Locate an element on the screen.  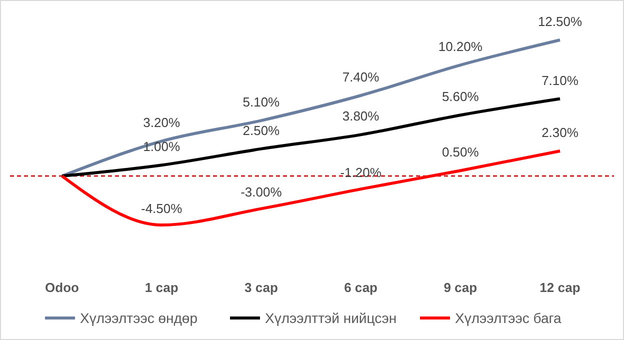
data-label: -3.00% is located at coordinates (261, 192).